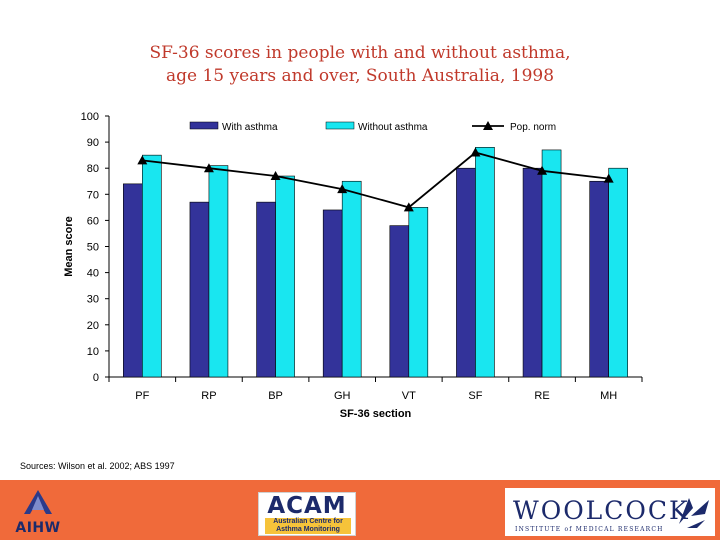  I want to click on legend-label-2: Pop. norm, so click(533, 127).